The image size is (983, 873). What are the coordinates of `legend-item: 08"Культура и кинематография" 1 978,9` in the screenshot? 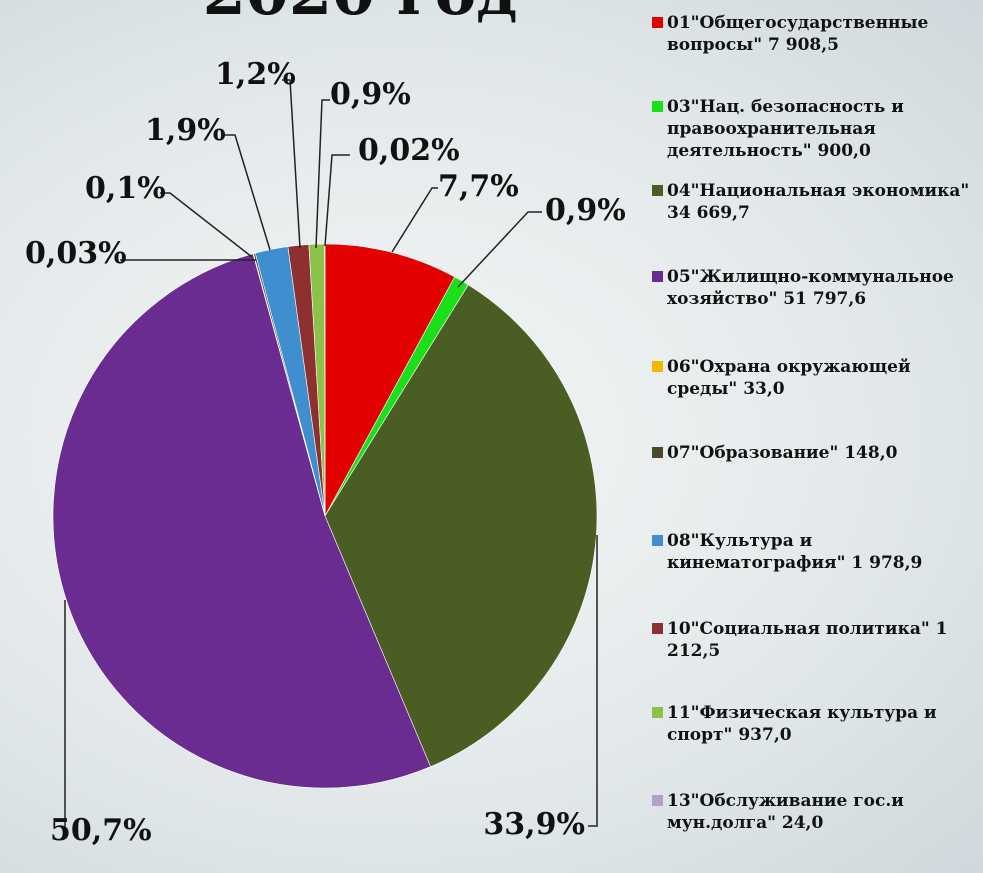 It's located at (817, 552).